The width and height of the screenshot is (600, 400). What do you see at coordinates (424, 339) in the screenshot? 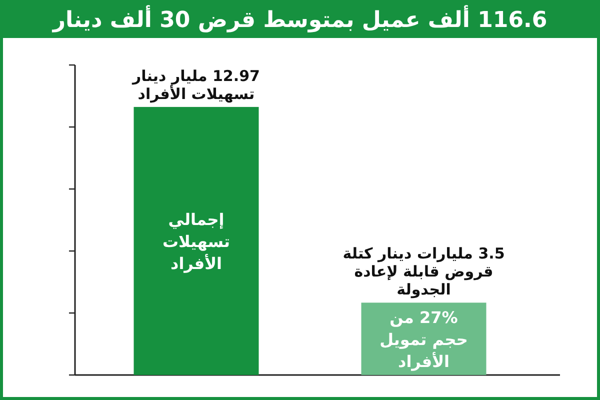
I see `annotation: 27% من حجم تمويل الأفراد` at bounding box center [424, 339].